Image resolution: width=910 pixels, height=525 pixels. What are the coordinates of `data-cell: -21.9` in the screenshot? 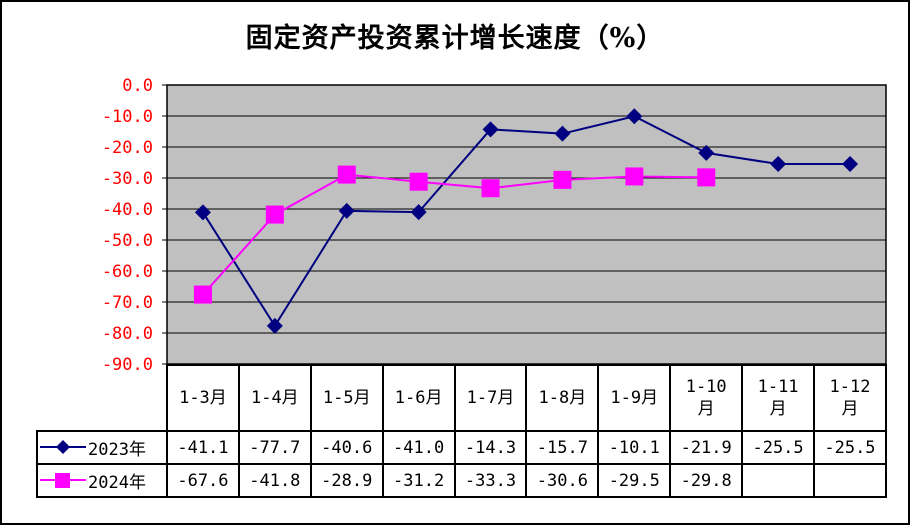 It's located at (706, 447).